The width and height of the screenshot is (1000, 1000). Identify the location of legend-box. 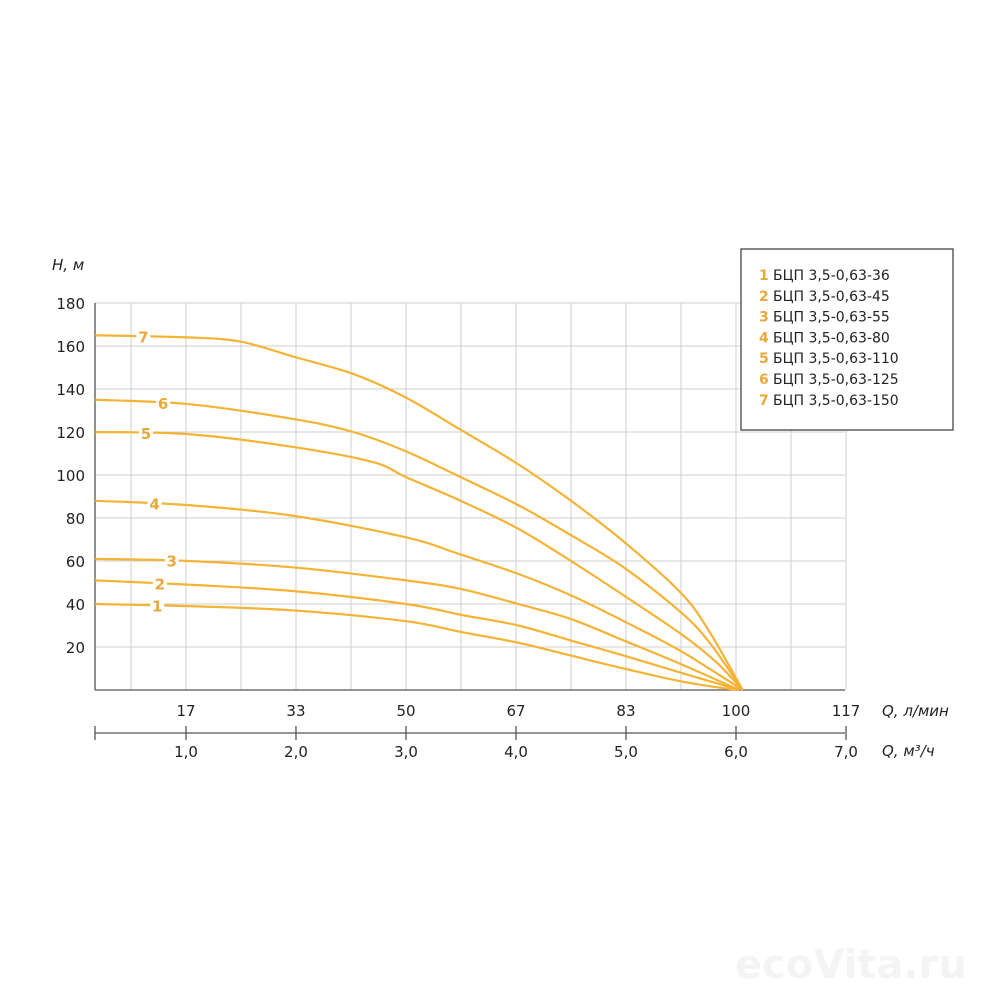
(847, 339).